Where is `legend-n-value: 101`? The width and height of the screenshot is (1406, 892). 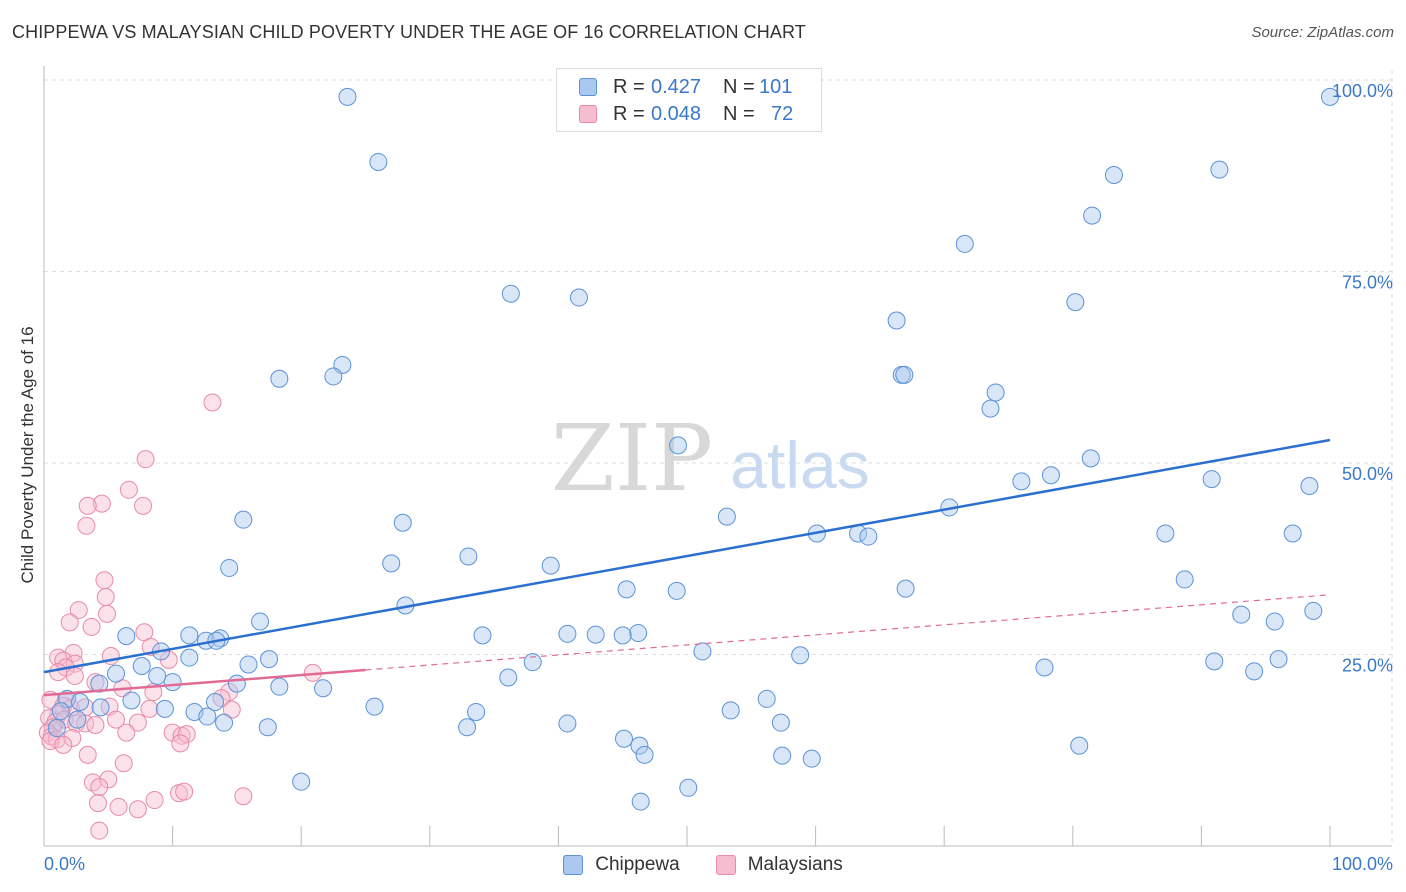
legend-n-value: 101 is located at coordinates (776, 86).